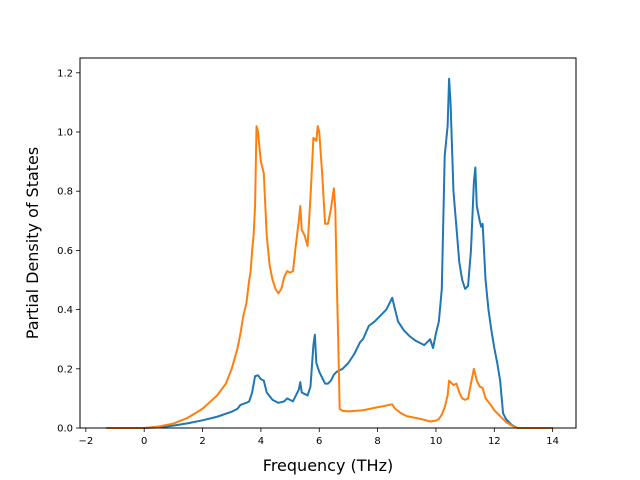  What do you see at coordinates (65, 133) in the screenshot?
I see `y-tick-label: 1.0` at bounding box center [65, 133].